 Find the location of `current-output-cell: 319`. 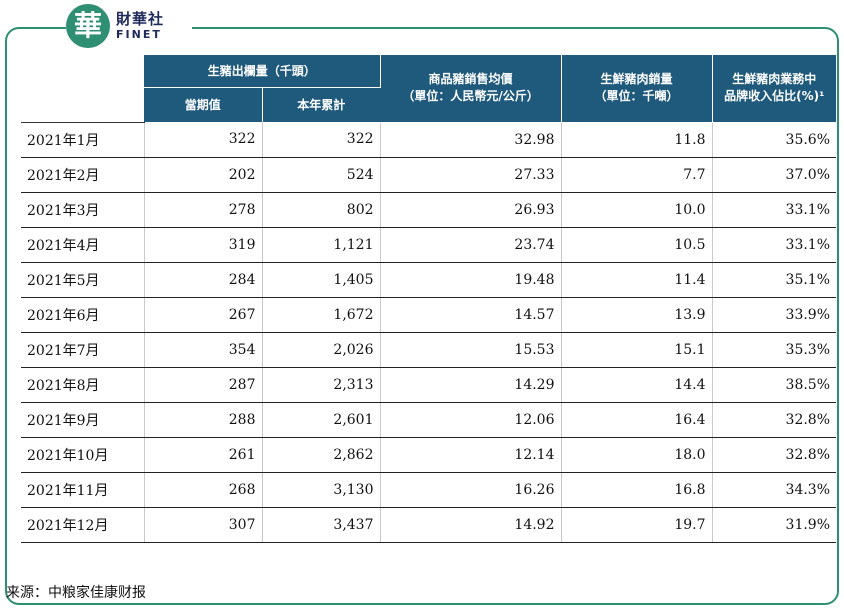

current-output-cell: 319 is located at coordinates (202, 245).